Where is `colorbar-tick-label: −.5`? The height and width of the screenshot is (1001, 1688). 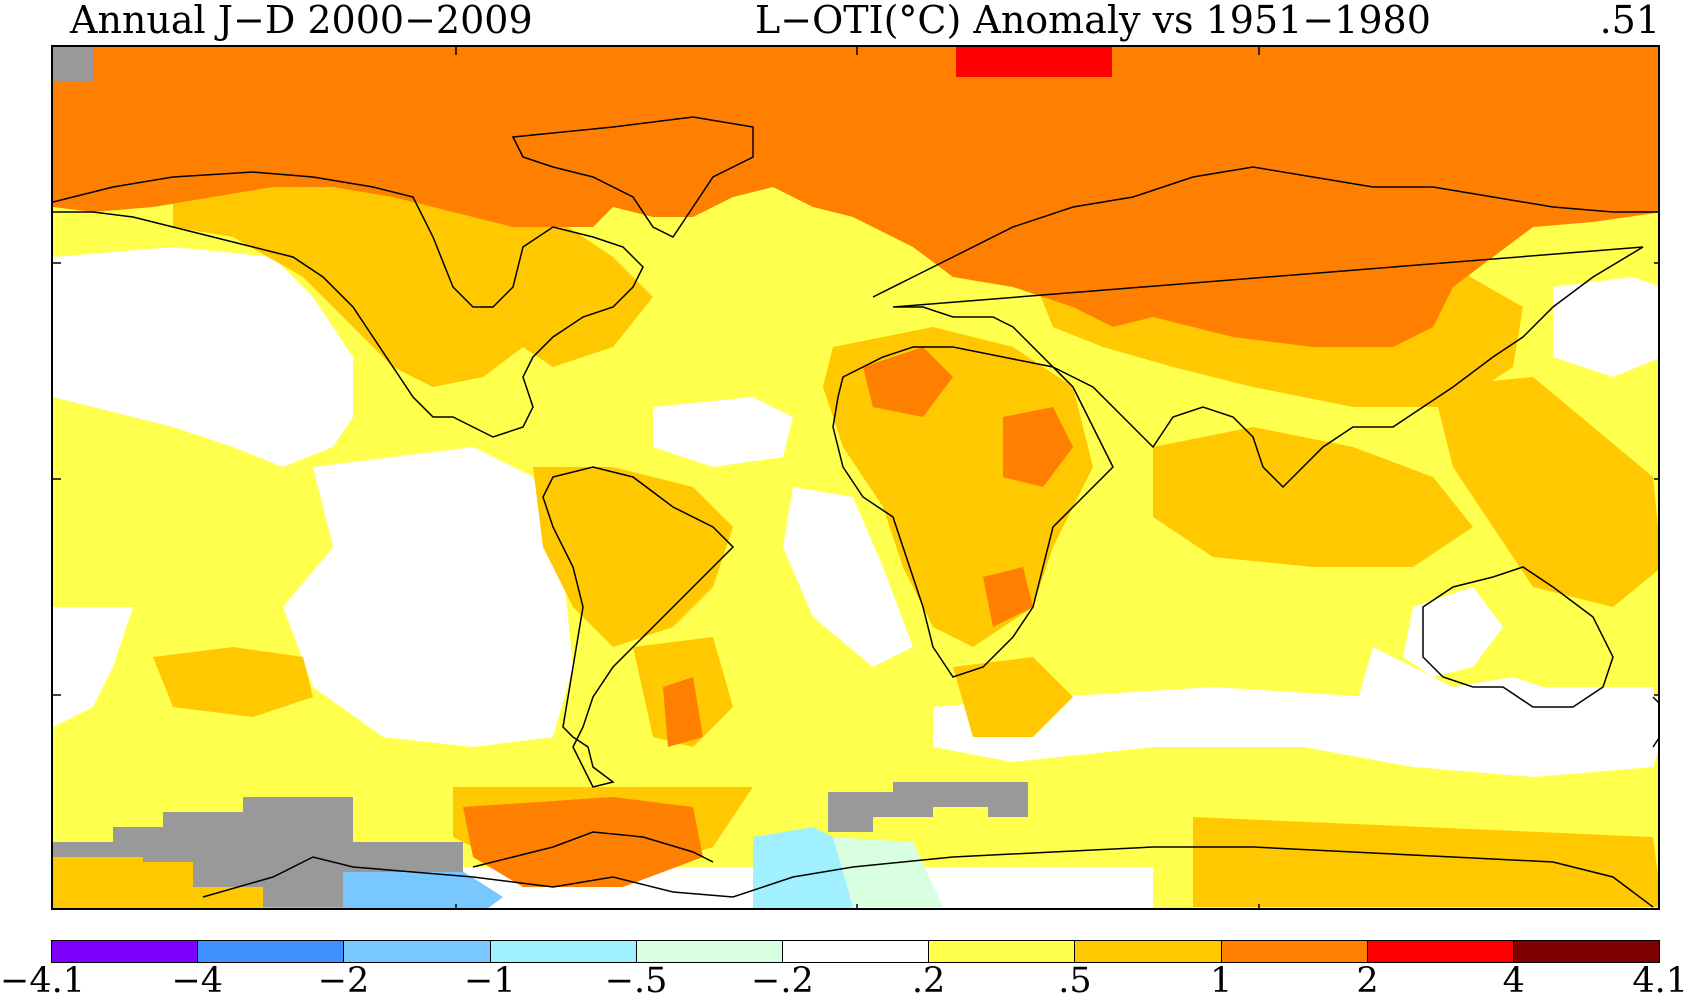
colorbar-tick-label: −.5 is located at coordinates (636, 981).